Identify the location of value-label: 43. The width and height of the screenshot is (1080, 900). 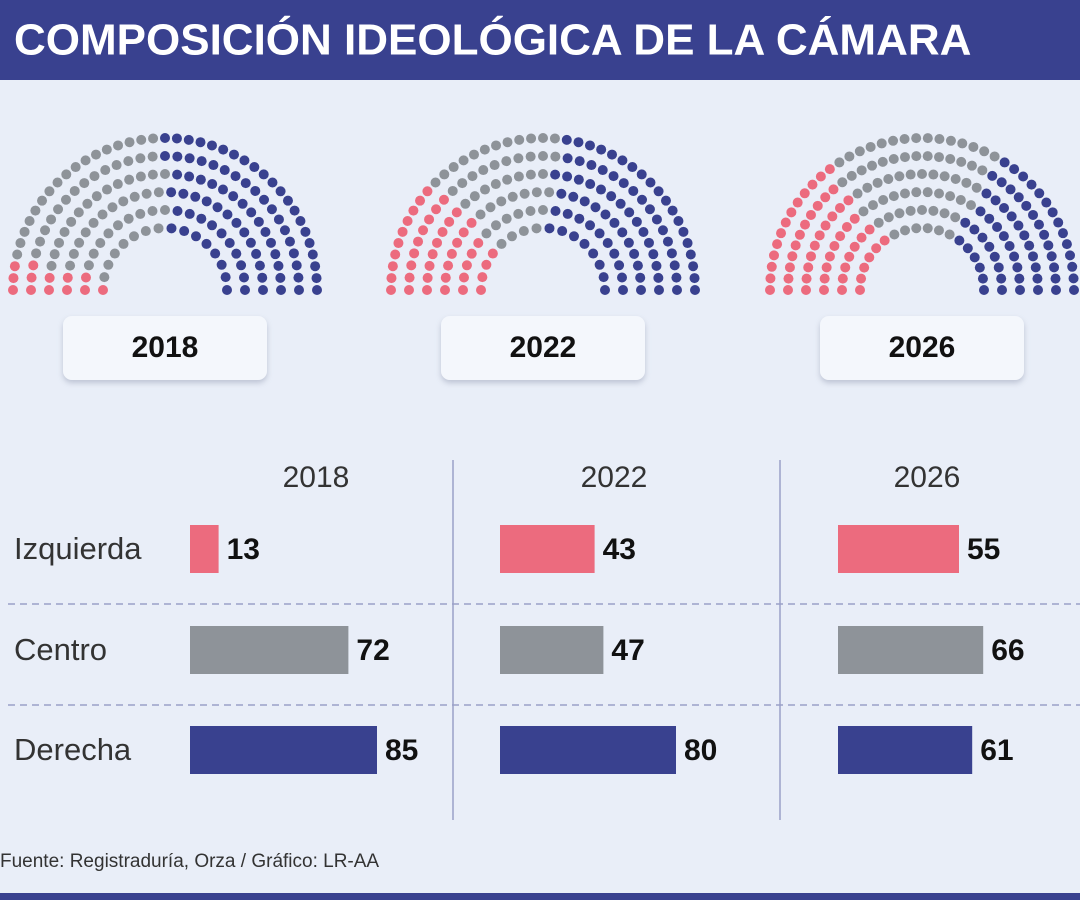
(619, 549).